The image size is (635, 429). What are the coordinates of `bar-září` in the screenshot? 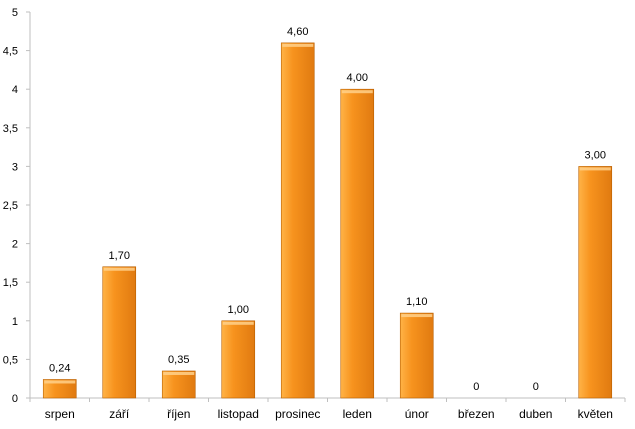 It's located at (119, 332).